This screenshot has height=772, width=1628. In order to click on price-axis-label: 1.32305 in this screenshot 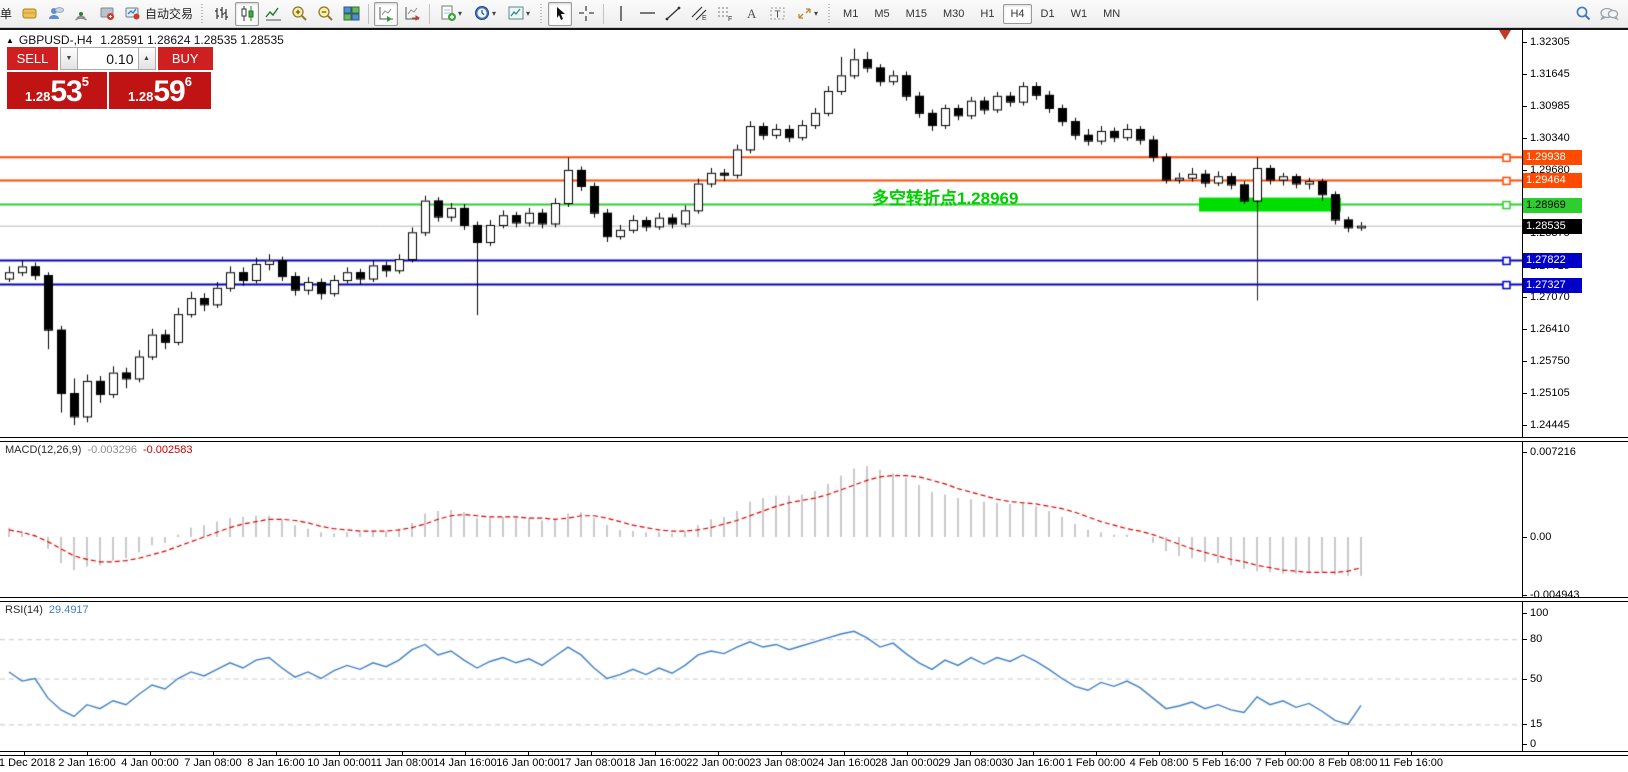, I will do `click(1550, 42)`.